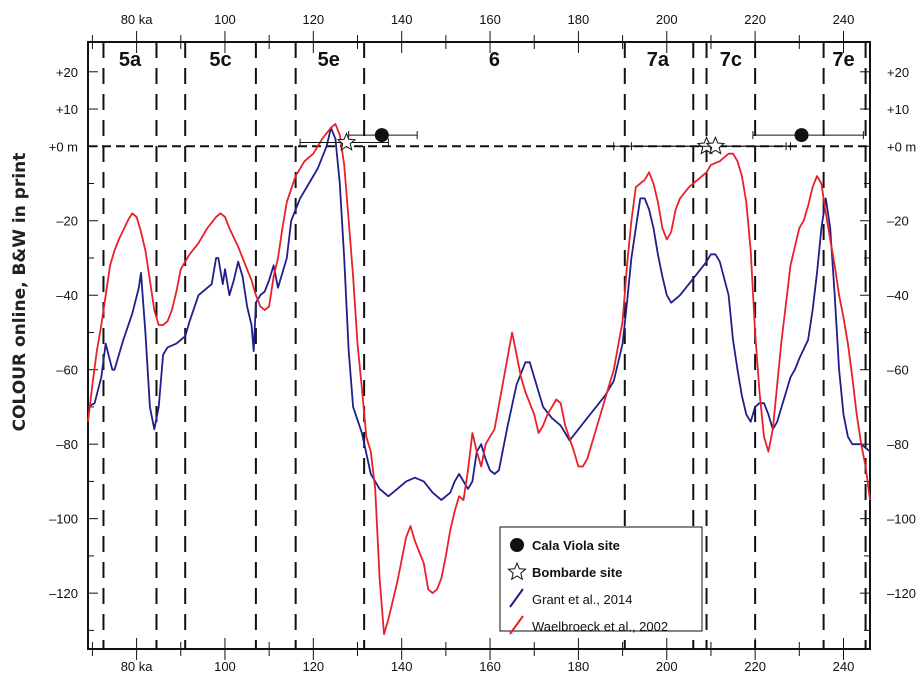 This screenshot has height=679, width=921. I want to click on stage-labels: 5a 5c 5e 6 7a 7c 7e, so click(487, 60).